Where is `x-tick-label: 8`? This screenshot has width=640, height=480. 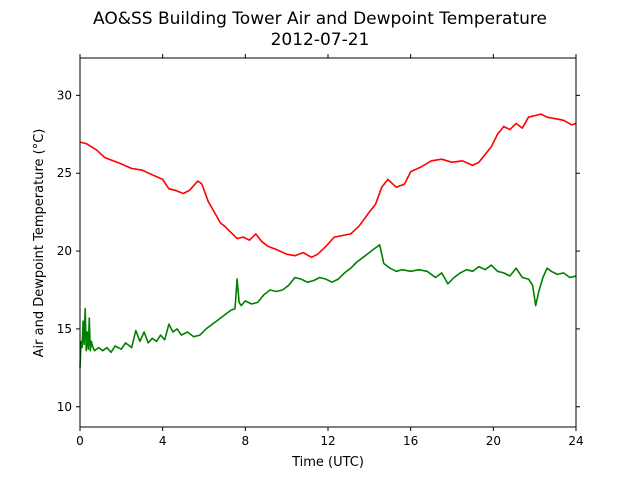 x-tick-label: 8 is located at coordinates (246, 441).